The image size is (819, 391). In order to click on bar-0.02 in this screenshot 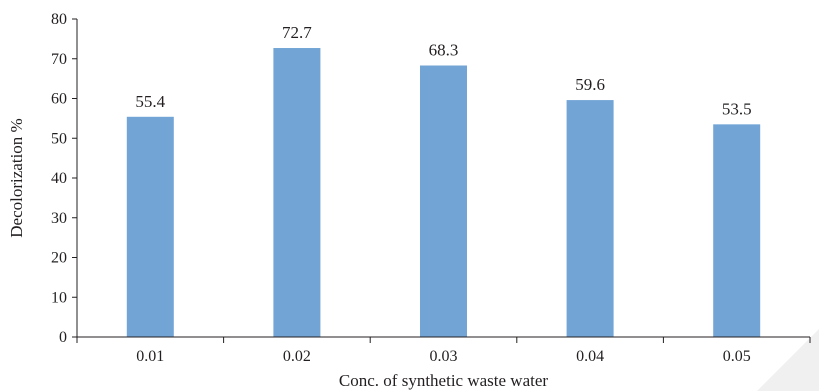, I will do `click(297, 193)`.